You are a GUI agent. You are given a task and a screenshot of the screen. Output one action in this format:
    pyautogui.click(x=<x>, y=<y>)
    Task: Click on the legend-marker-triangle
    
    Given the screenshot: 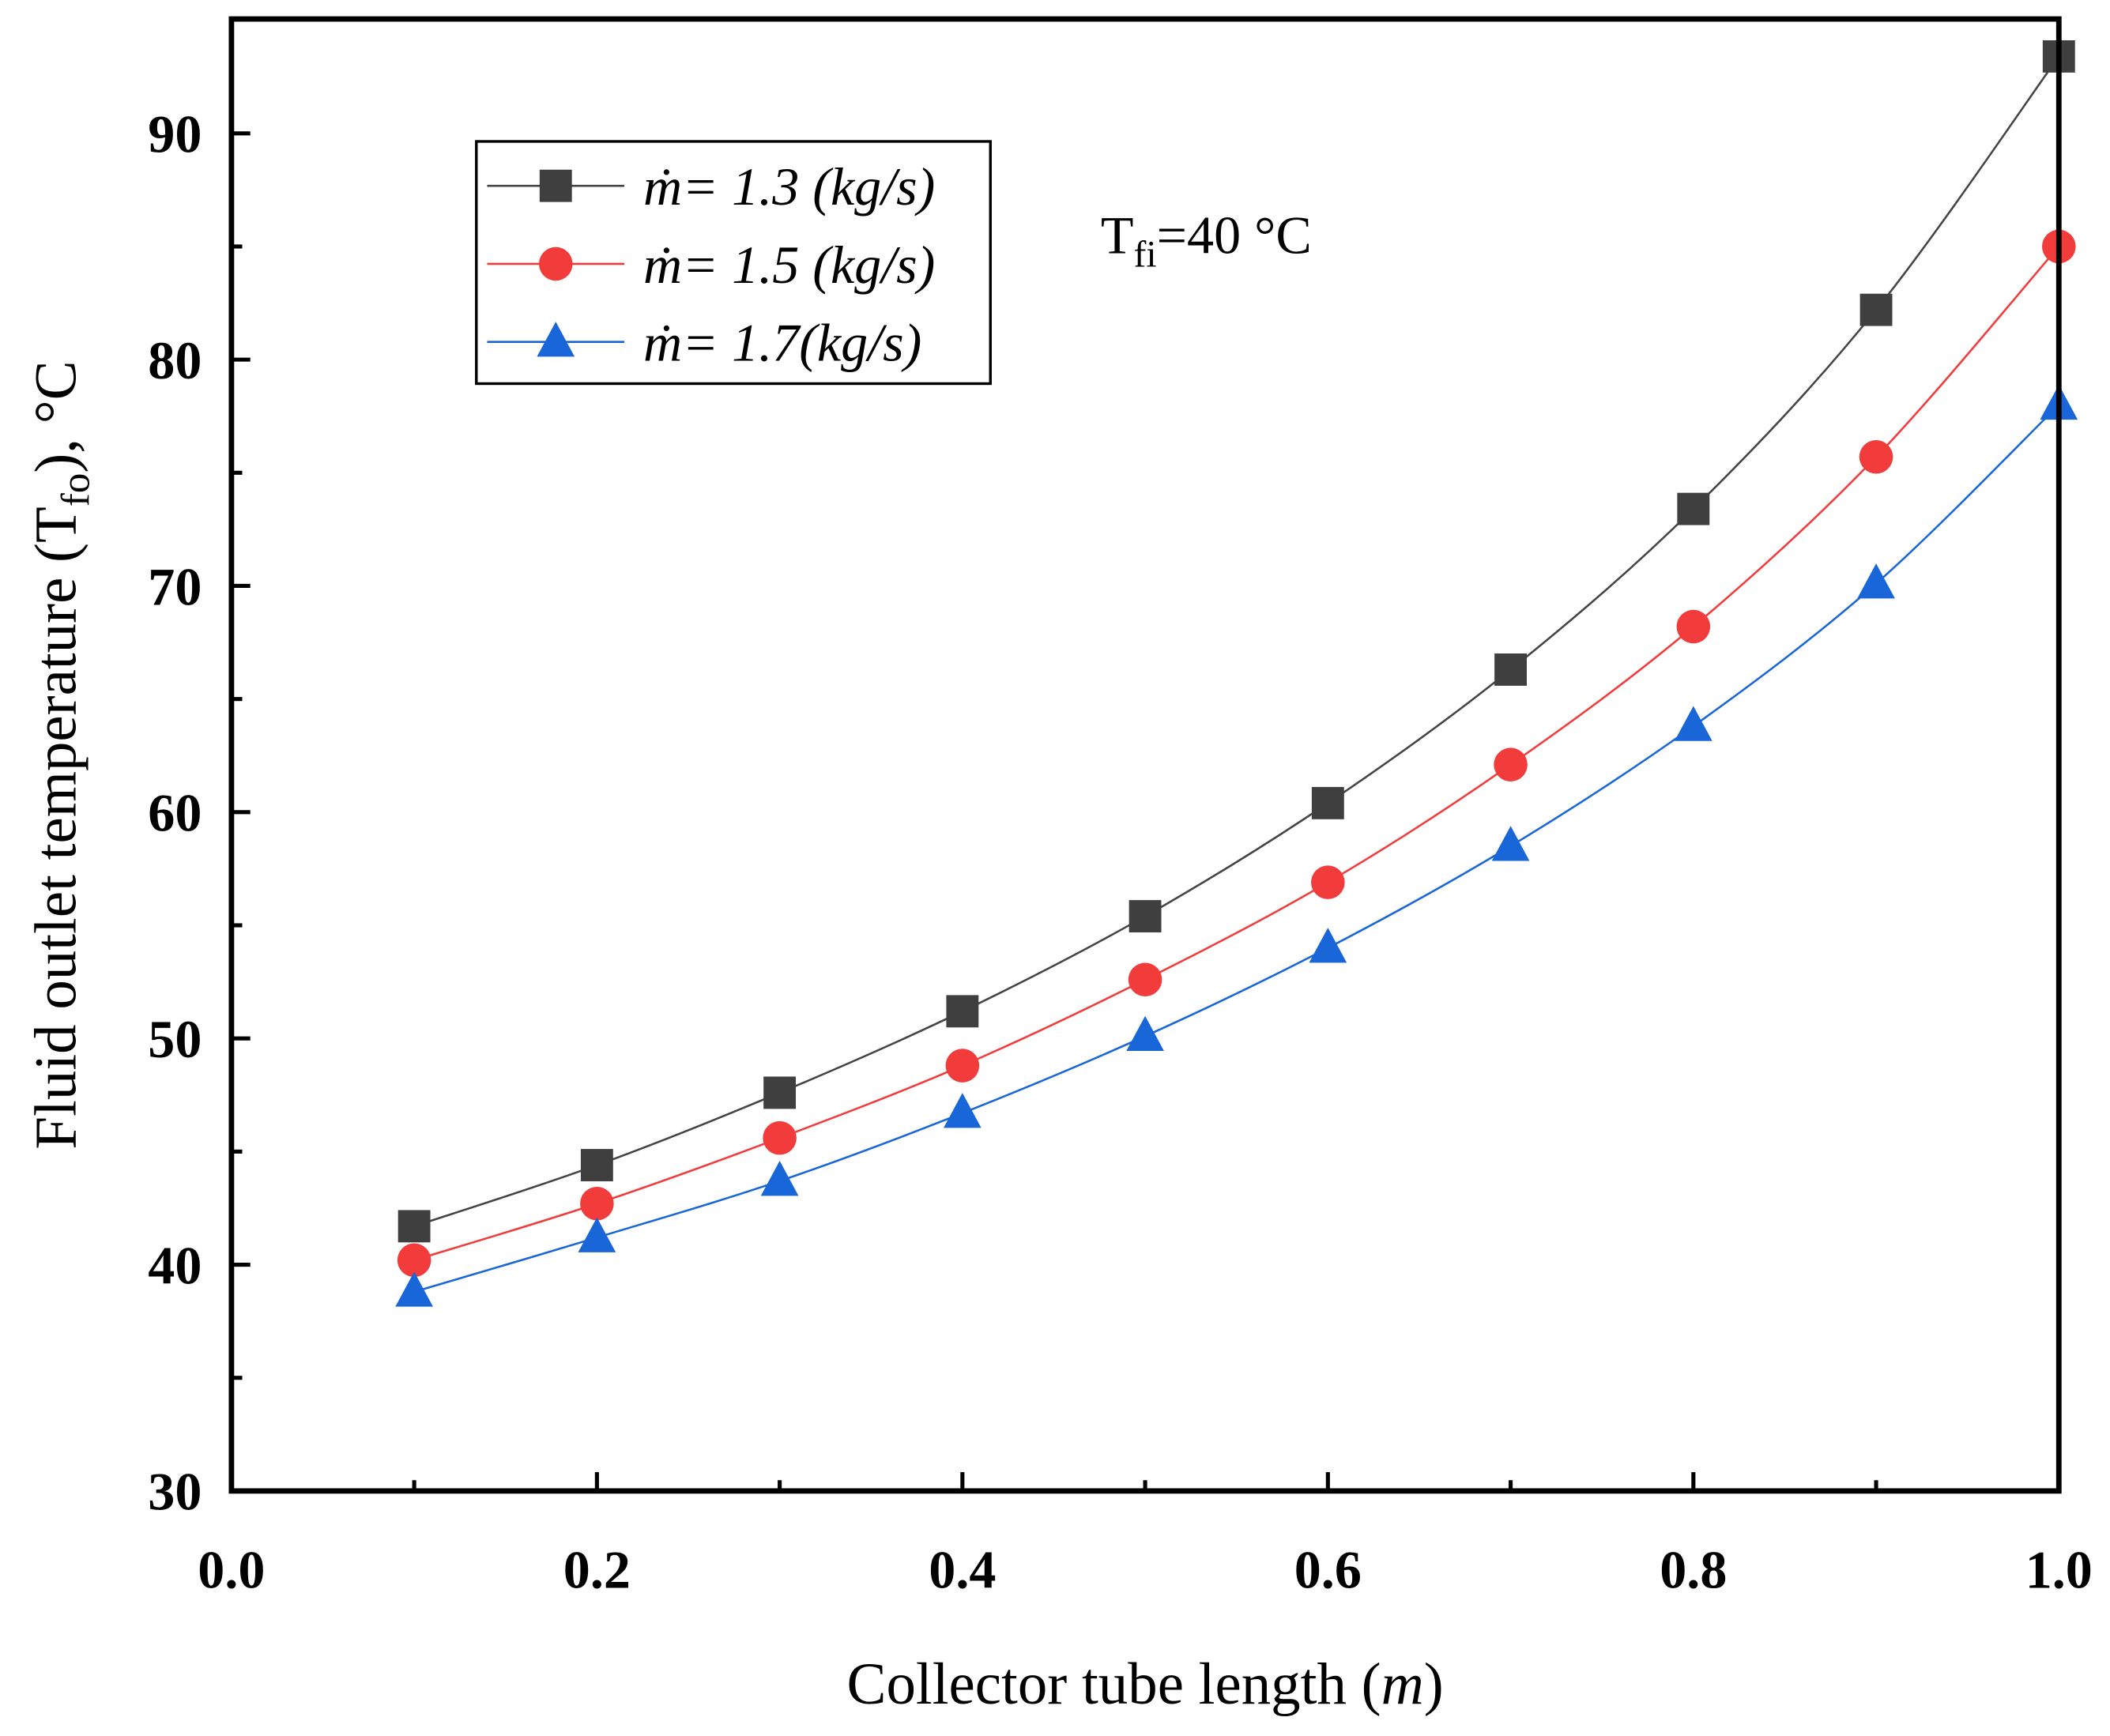 What is the action you would take?
    pyautogui.click(x=556, y=339)
    